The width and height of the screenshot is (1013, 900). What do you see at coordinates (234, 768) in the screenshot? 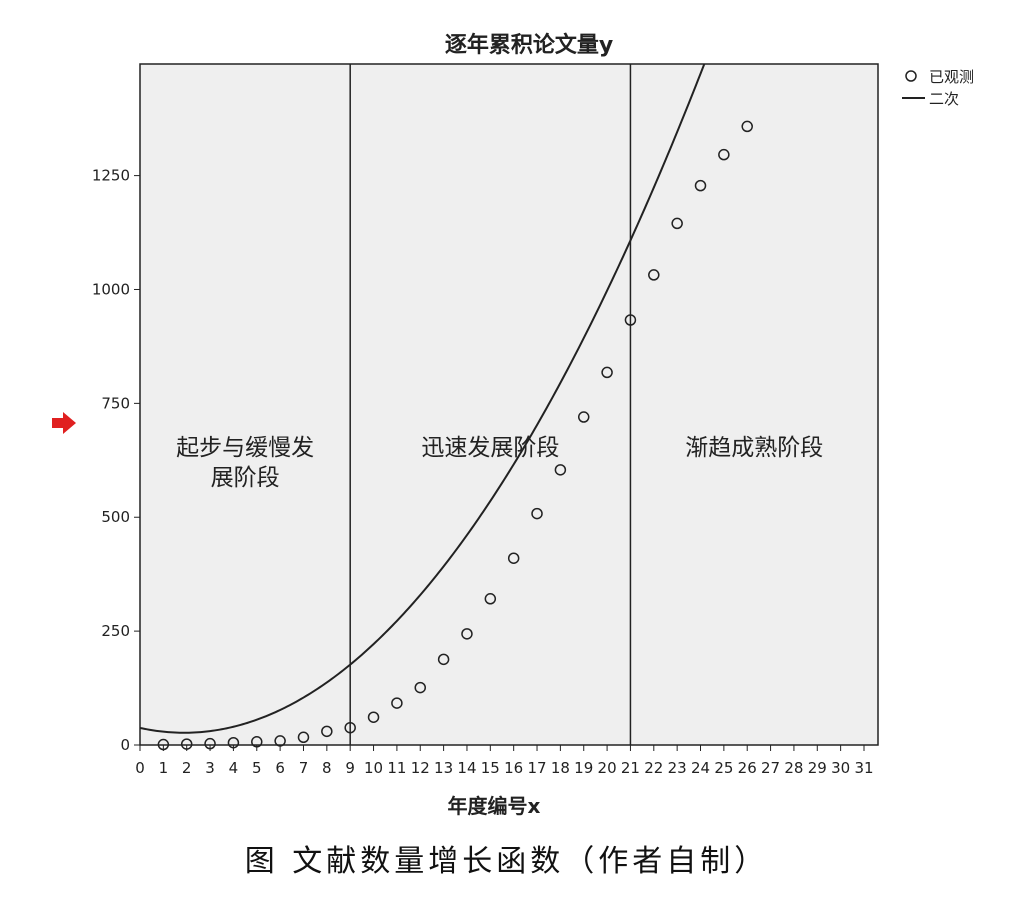
I see `x-tick-label: 4` at bounding box center [234, 768].